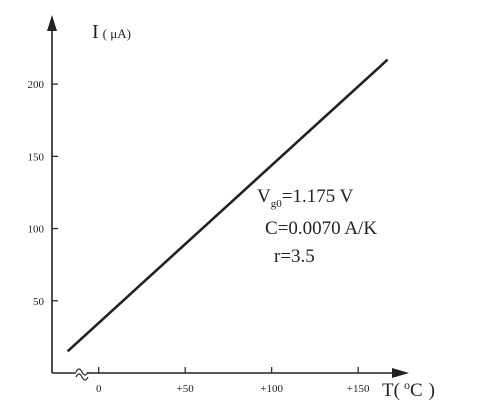 The width and height of the screenshot is (483, 413). What do you see at coordinates (39, 302) in the screenshot?
I see `y-tick-label: 50` at bounding box center [39, 302].